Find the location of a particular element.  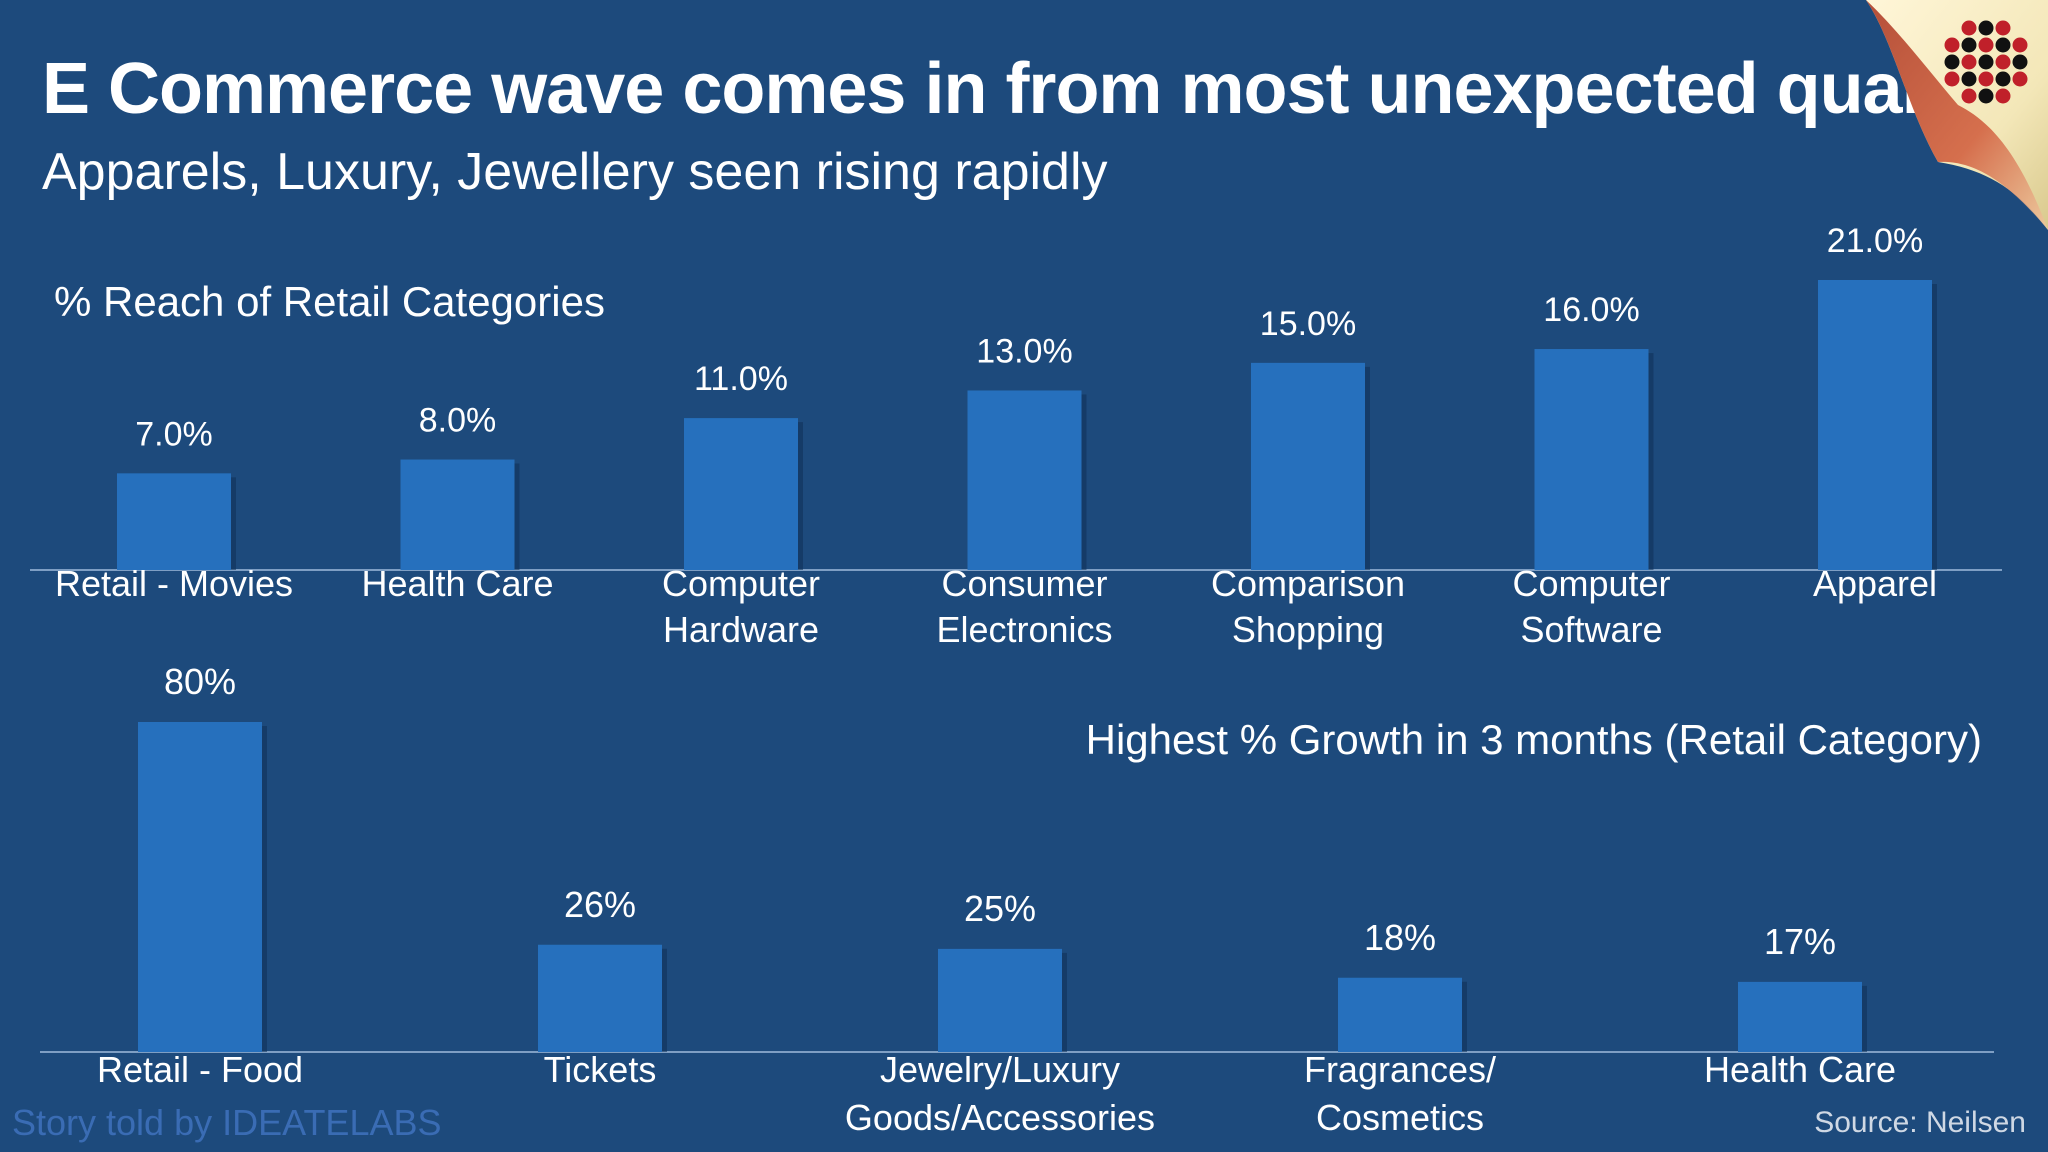

reach-category-label: Retail - Movies is located at coordinates (174, 583).